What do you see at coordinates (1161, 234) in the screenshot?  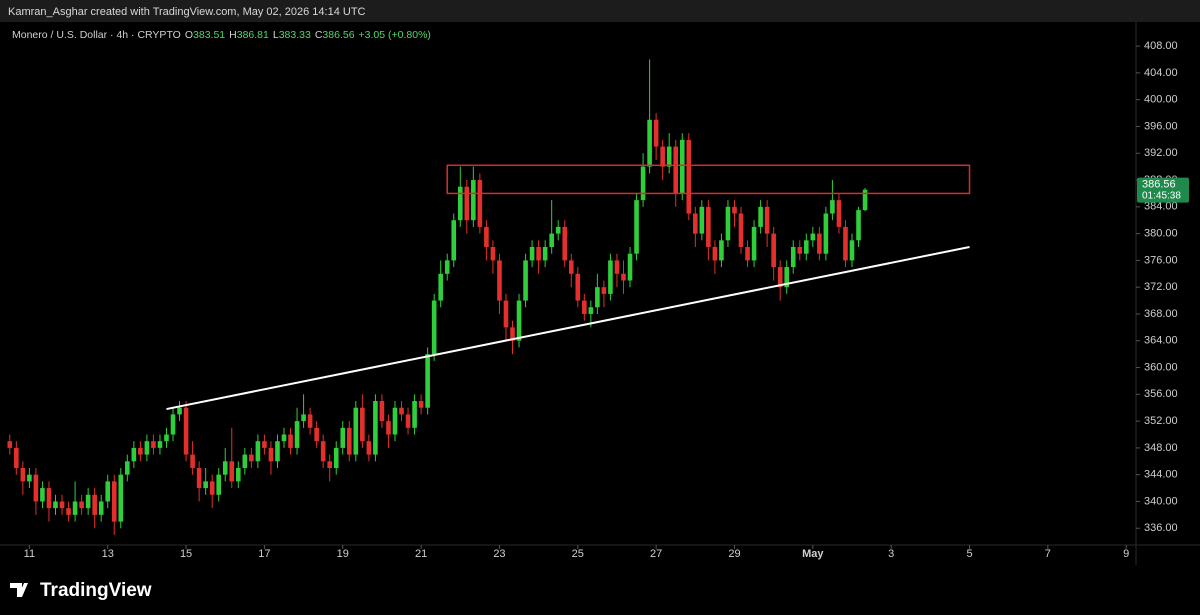 I see `y-tick-label: 380.00` at bounding box center [1161, 234].